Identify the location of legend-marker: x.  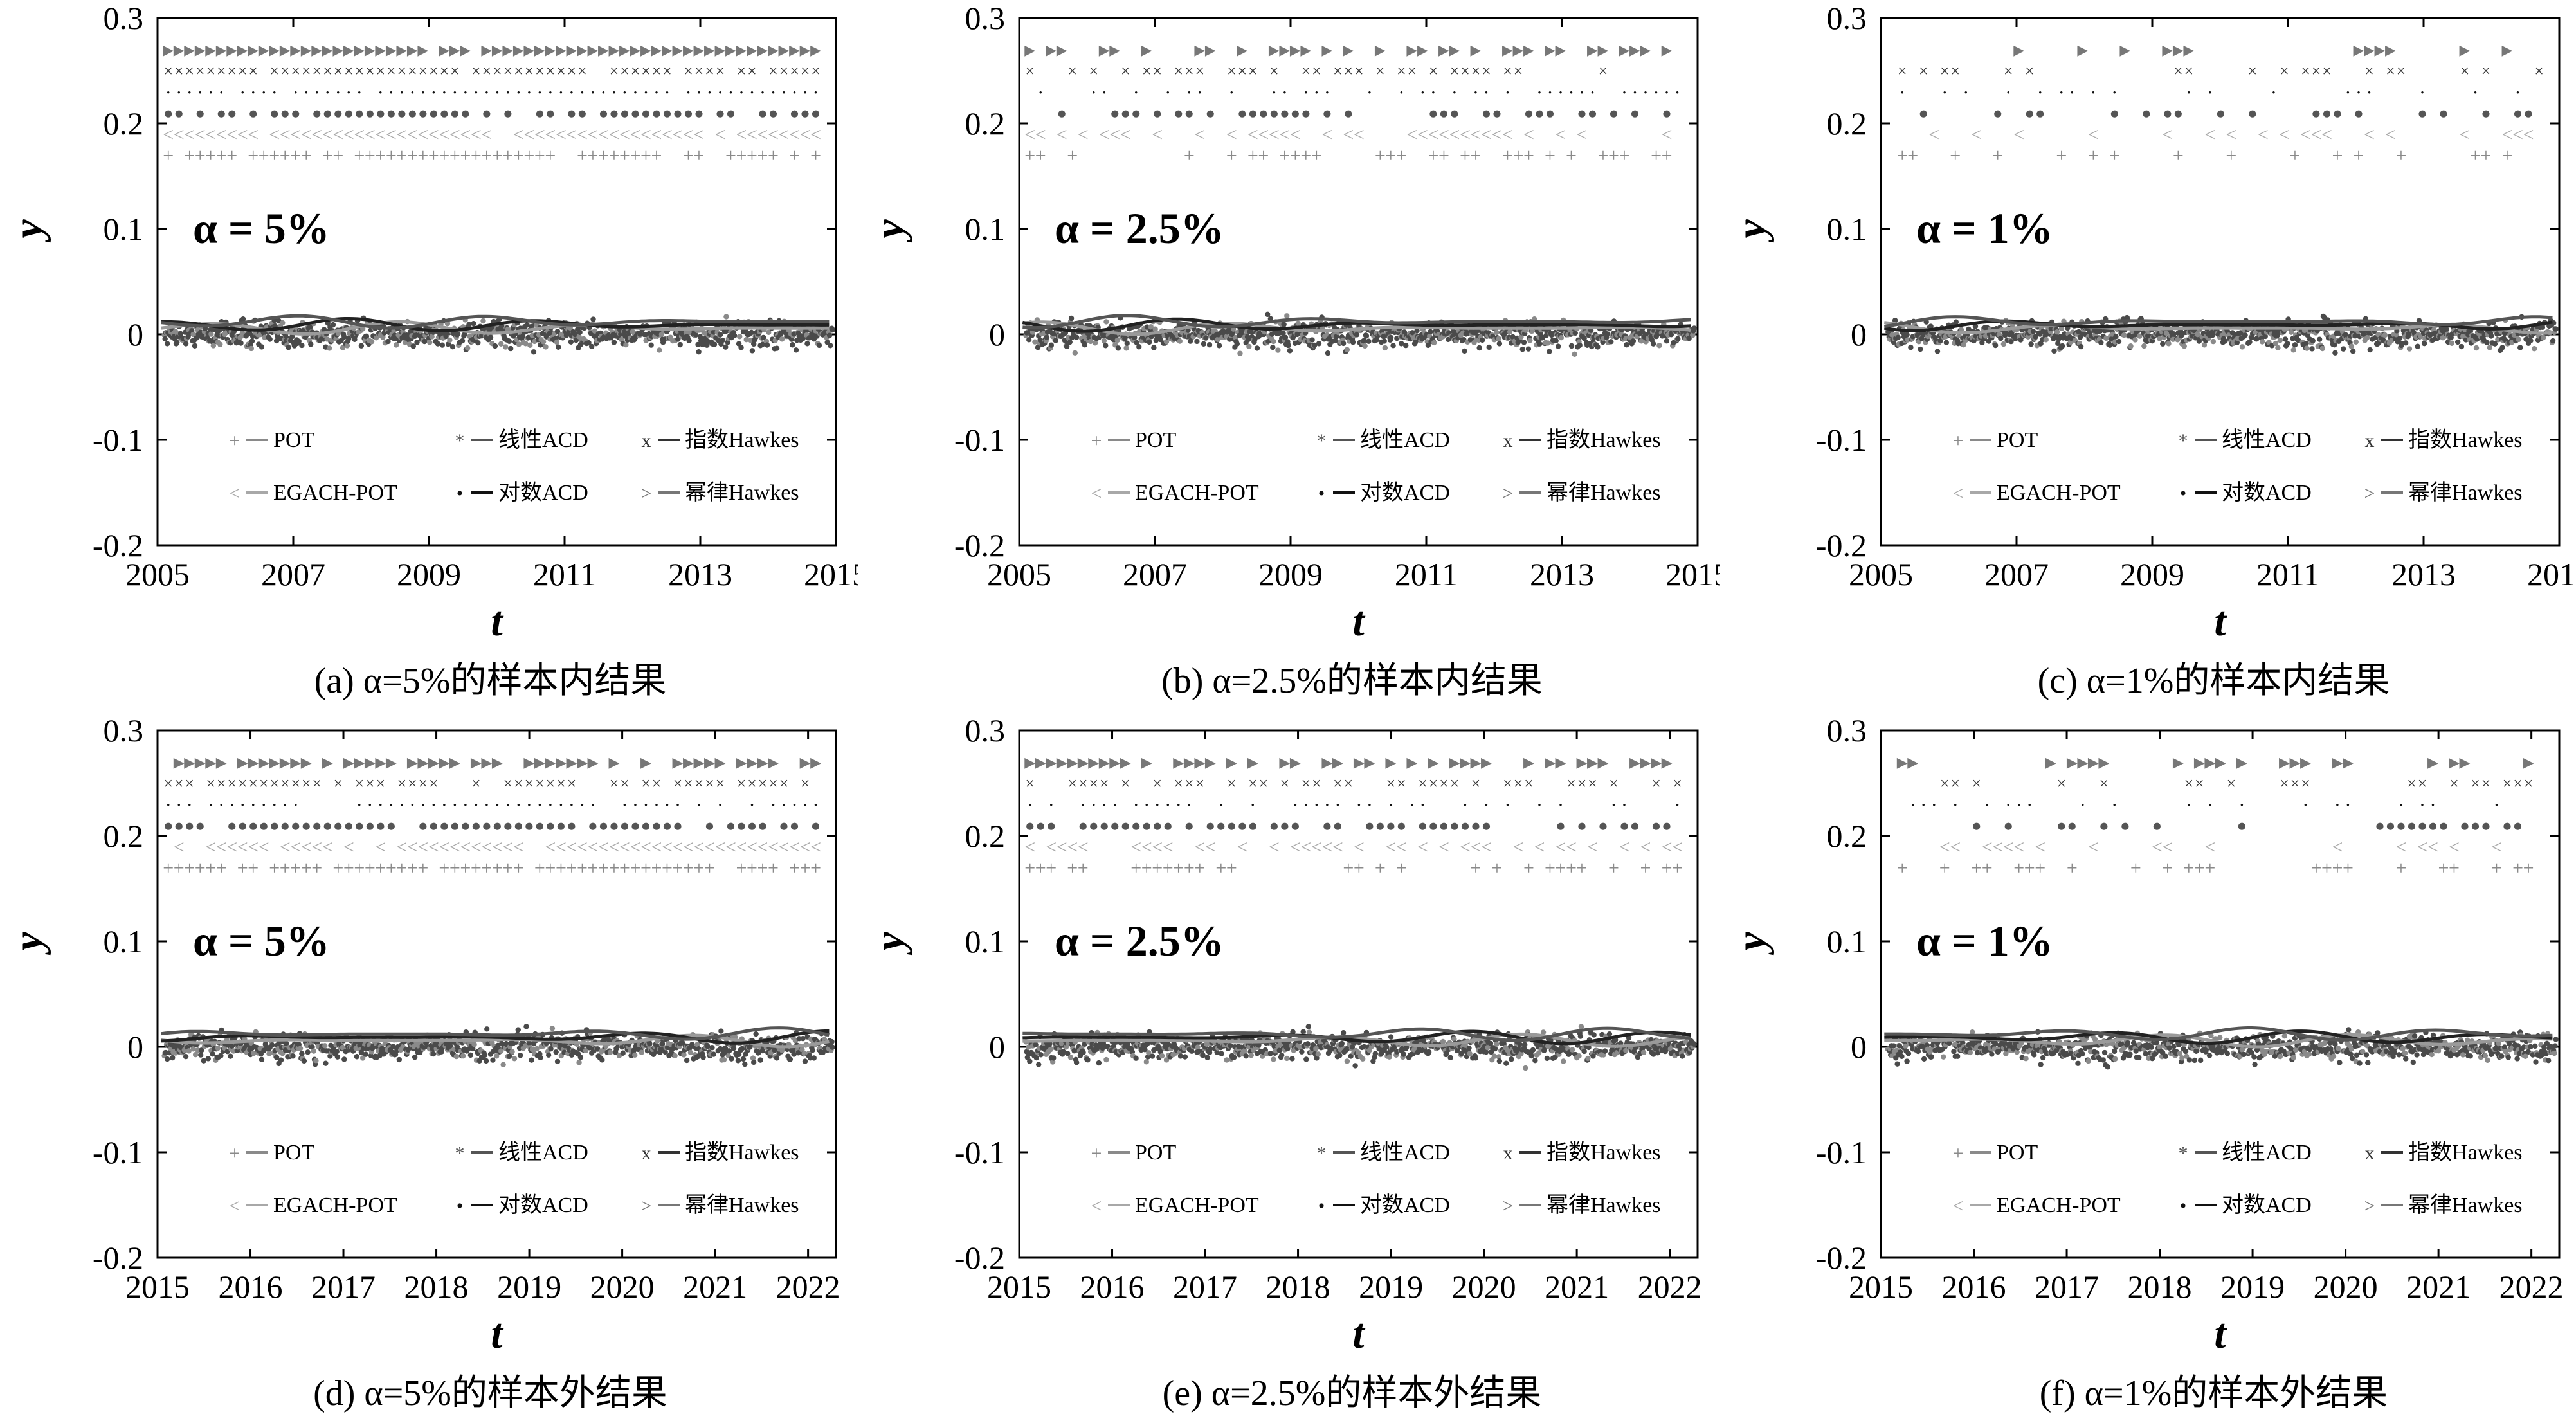
(2370, 441).